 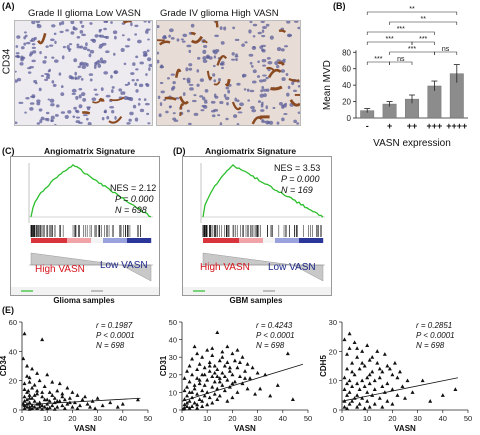 What do you see at coordinates (228, 73) in the screenshot?
I see `micrograph-high-vasn` at bounding box center [228, 73].